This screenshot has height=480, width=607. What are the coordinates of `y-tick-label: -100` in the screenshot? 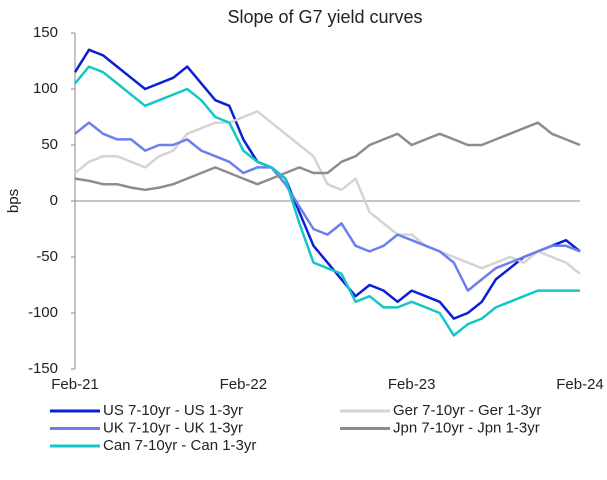 It's located at (43, 312).